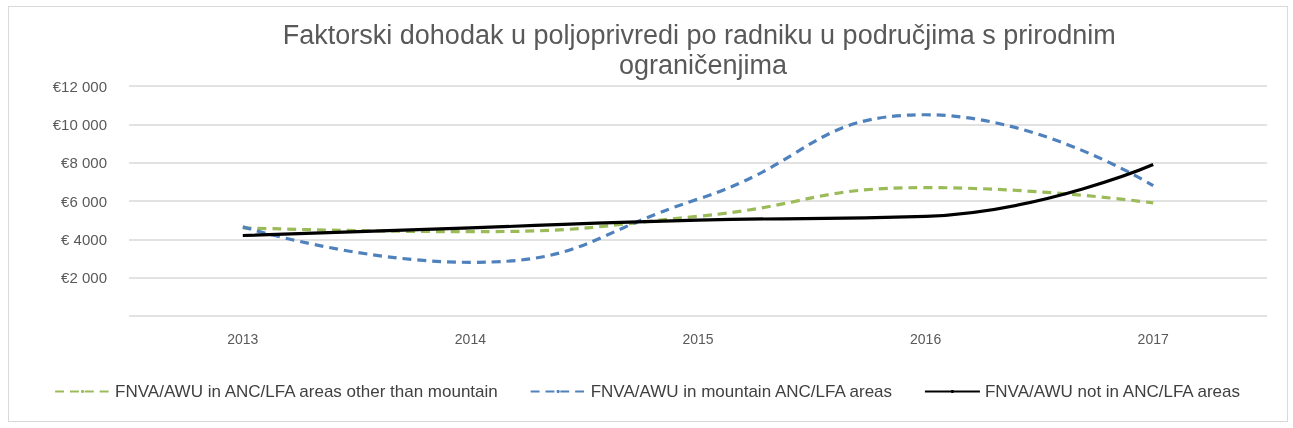  Describe the element at coordinates (79, 86) in the screenshot. I see `y-tick-label: €12 000` at that location.